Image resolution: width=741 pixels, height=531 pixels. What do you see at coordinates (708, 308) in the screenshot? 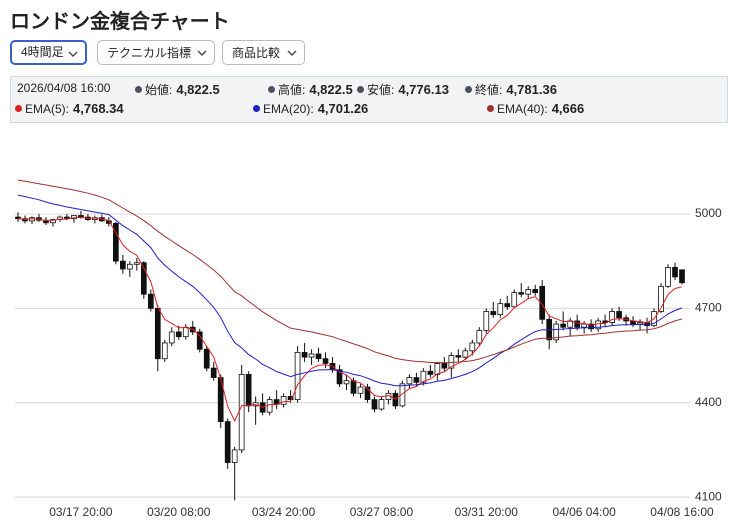
I see `y-tick-label: 4700` at bounding box center [708, 308].